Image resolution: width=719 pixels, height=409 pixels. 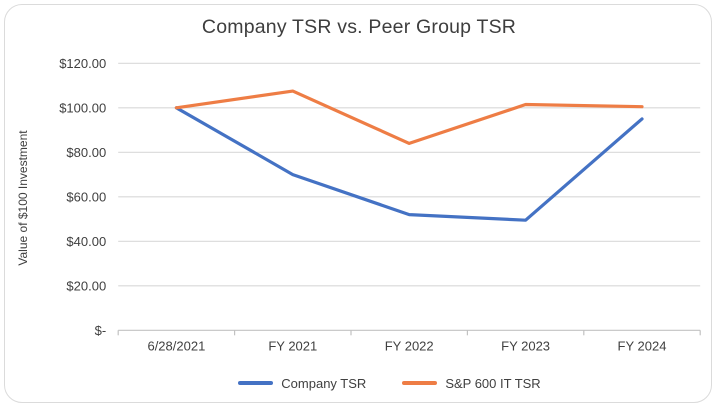 I want to click on y-tick-label: $20.00, so click(x=86, y=285).